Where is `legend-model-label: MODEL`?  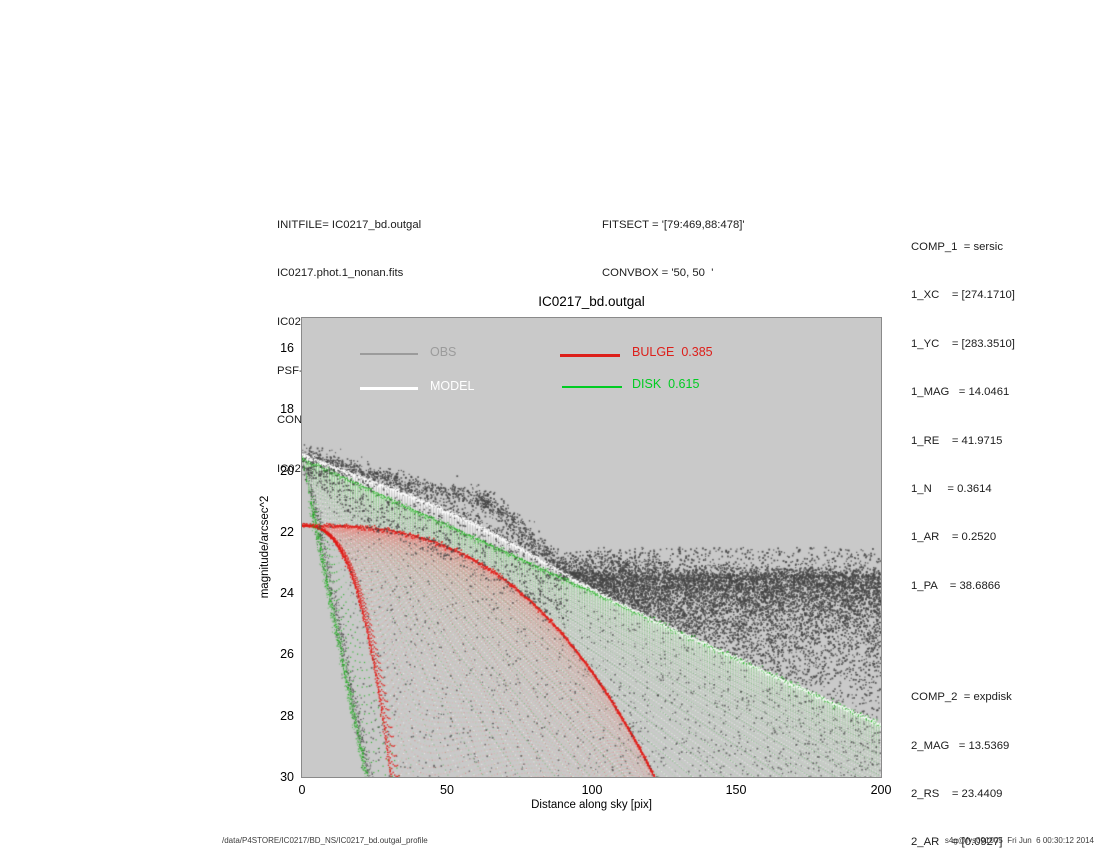
legend-model-label: MODEL is located at coordinates (452, 386).